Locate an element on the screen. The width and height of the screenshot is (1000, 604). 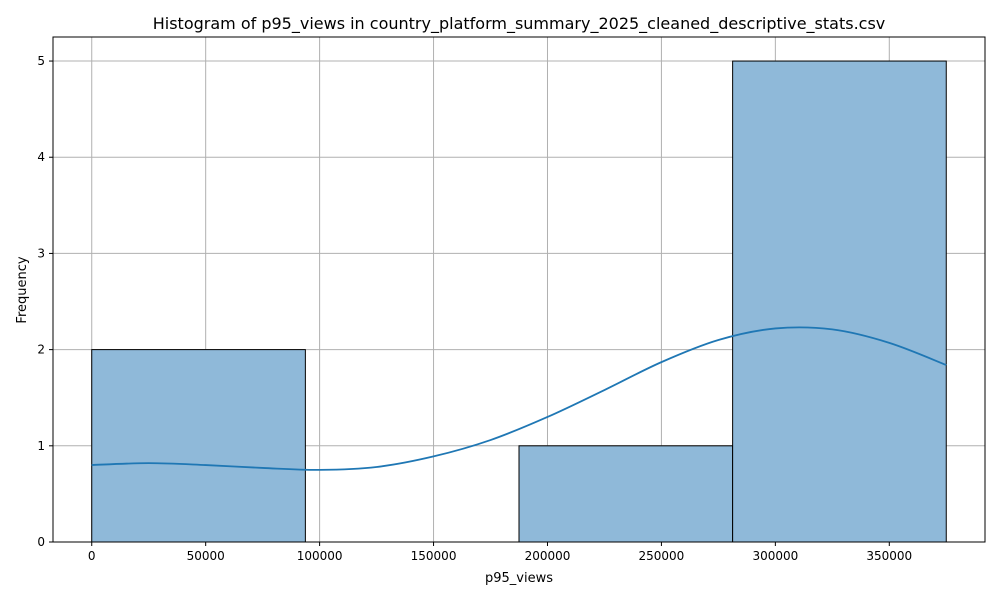
y-tick-label: 4 is located at coordinates (41, 157).